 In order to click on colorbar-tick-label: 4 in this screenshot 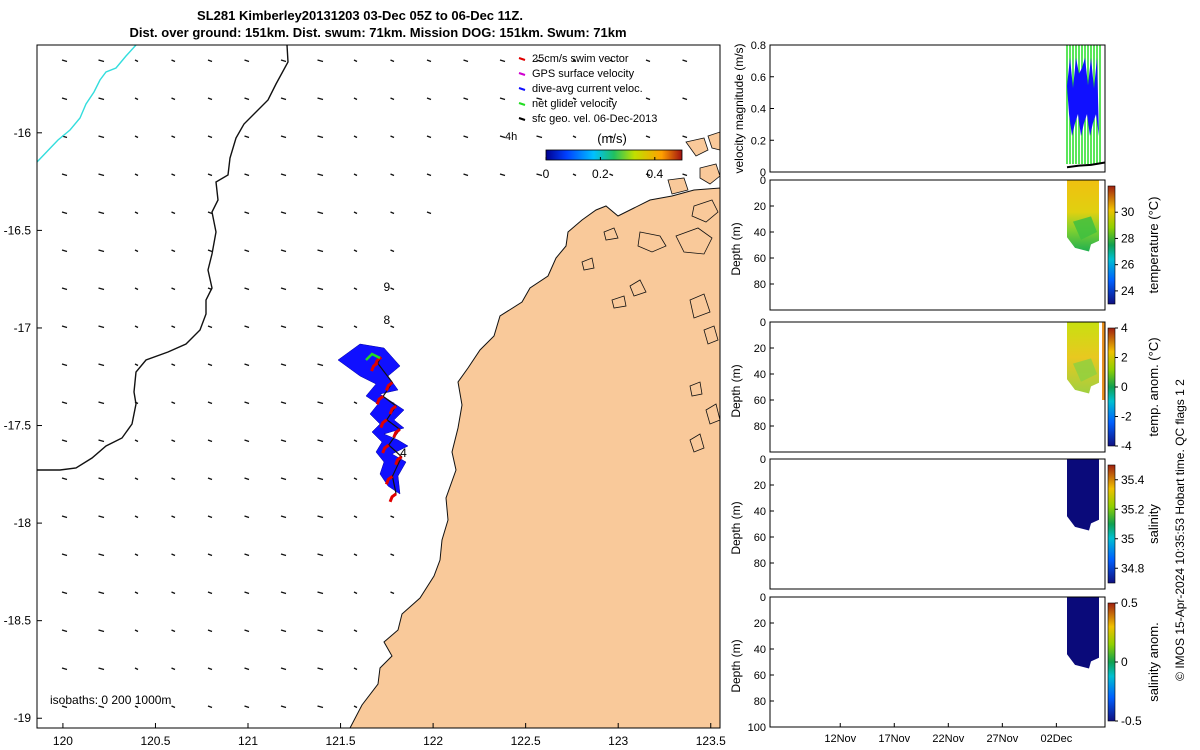, I will do `click(1124, 328)`.